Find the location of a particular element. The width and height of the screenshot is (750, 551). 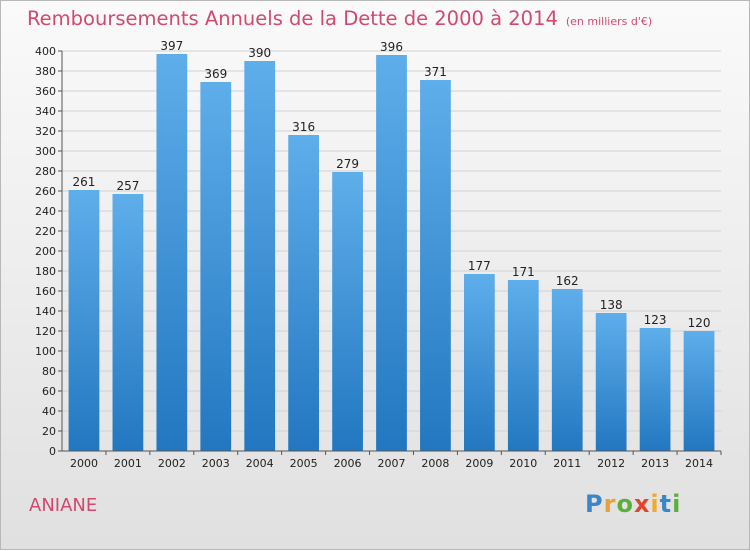

x-tick-label: 2014 is located at coordinates (699, 463).